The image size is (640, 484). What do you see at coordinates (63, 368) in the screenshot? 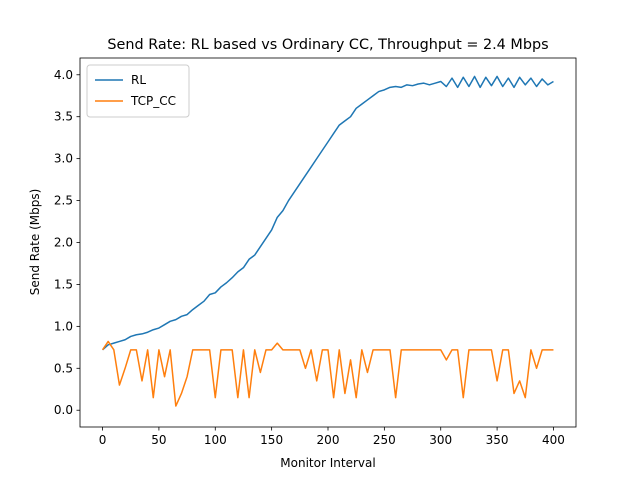
I see `y-tick-label: 0.5` at bounding box center [63, 368].